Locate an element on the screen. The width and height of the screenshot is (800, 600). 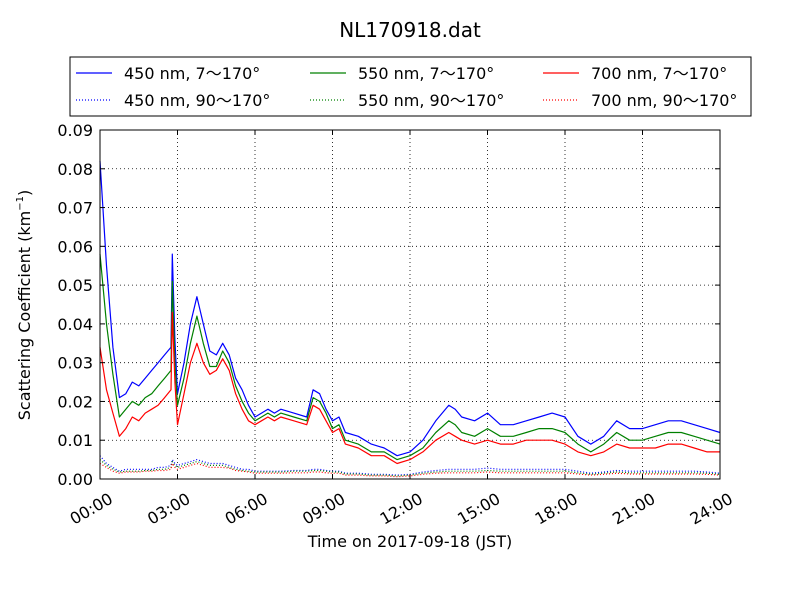
y-tick-label: 0.04 is located at coordinates (75, 324).